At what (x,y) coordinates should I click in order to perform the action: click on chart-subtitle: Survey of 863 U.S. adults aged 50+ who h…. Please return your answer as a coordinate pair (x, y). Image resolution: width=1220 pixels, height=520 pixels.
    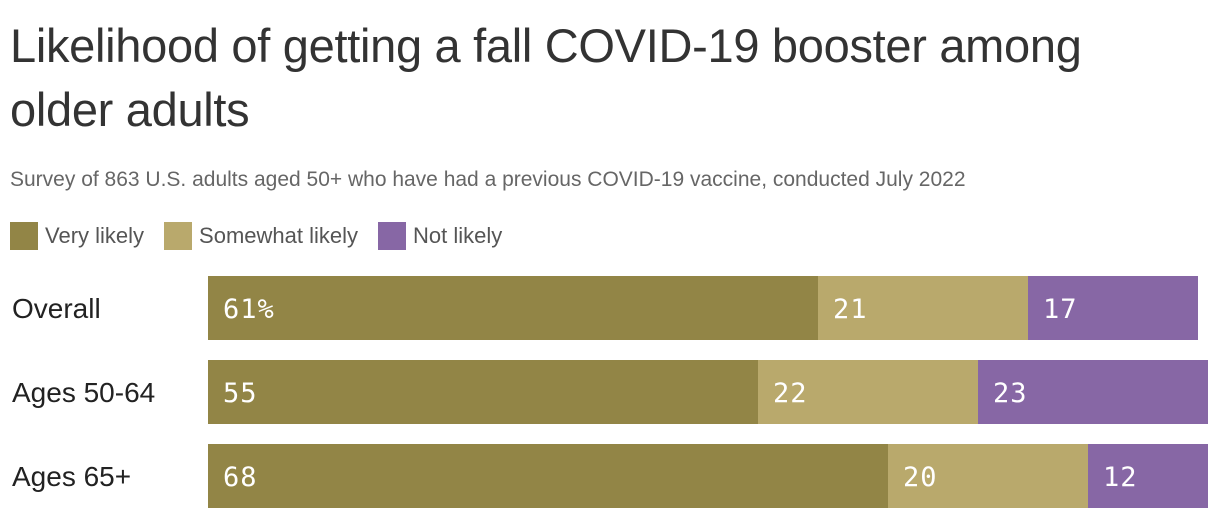
    Looking at the image, I should click on (488, 179).